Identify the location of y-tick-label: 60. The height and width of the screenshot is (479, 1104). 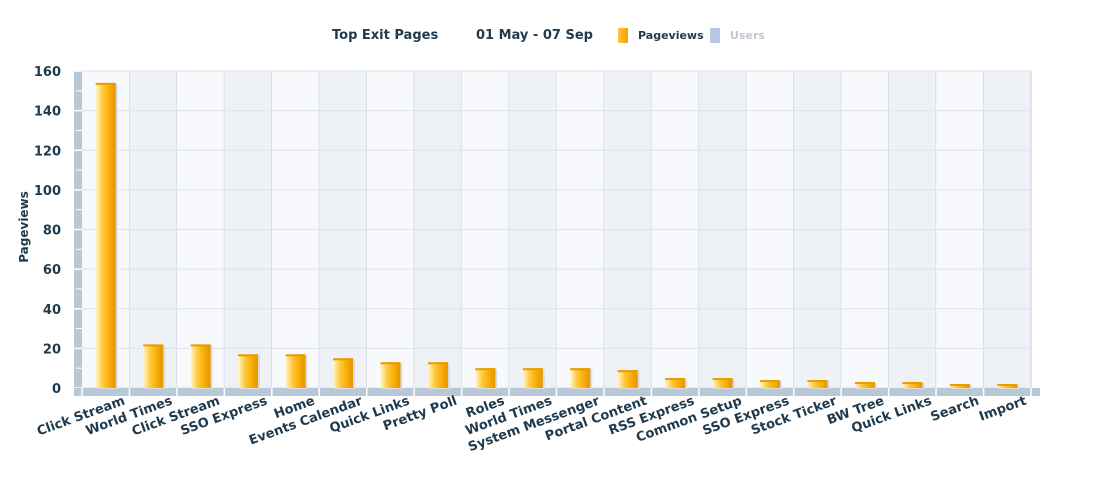
(52, 270).